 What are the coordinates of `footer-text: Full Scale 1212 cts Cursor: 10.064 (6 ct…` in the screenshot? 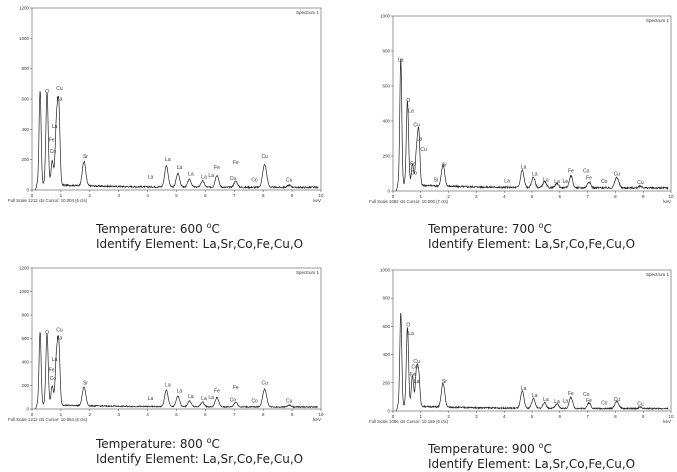 It's located at (48, 419).